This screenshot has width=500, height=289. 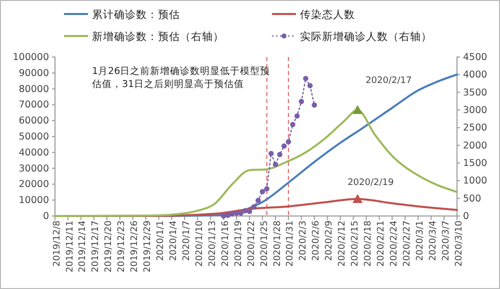 What do you see at coordinates (96, 246) in the screenshot?
I see `x-tick-label: 2019/12/17` at bounding box center [96, 246].